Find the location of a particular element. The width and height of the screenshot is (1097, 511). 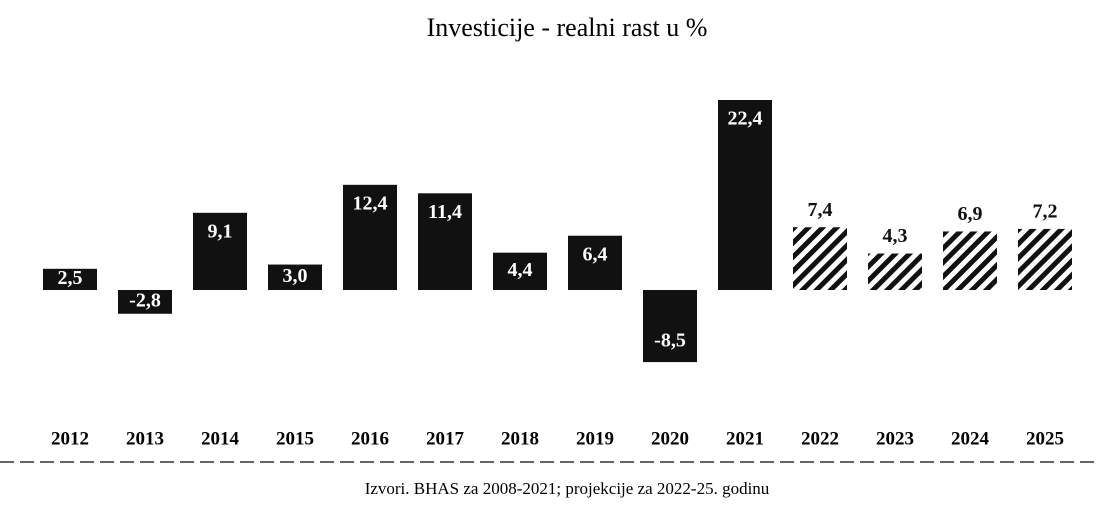

value-label: -2,8 is located at coordinates (145, 300).